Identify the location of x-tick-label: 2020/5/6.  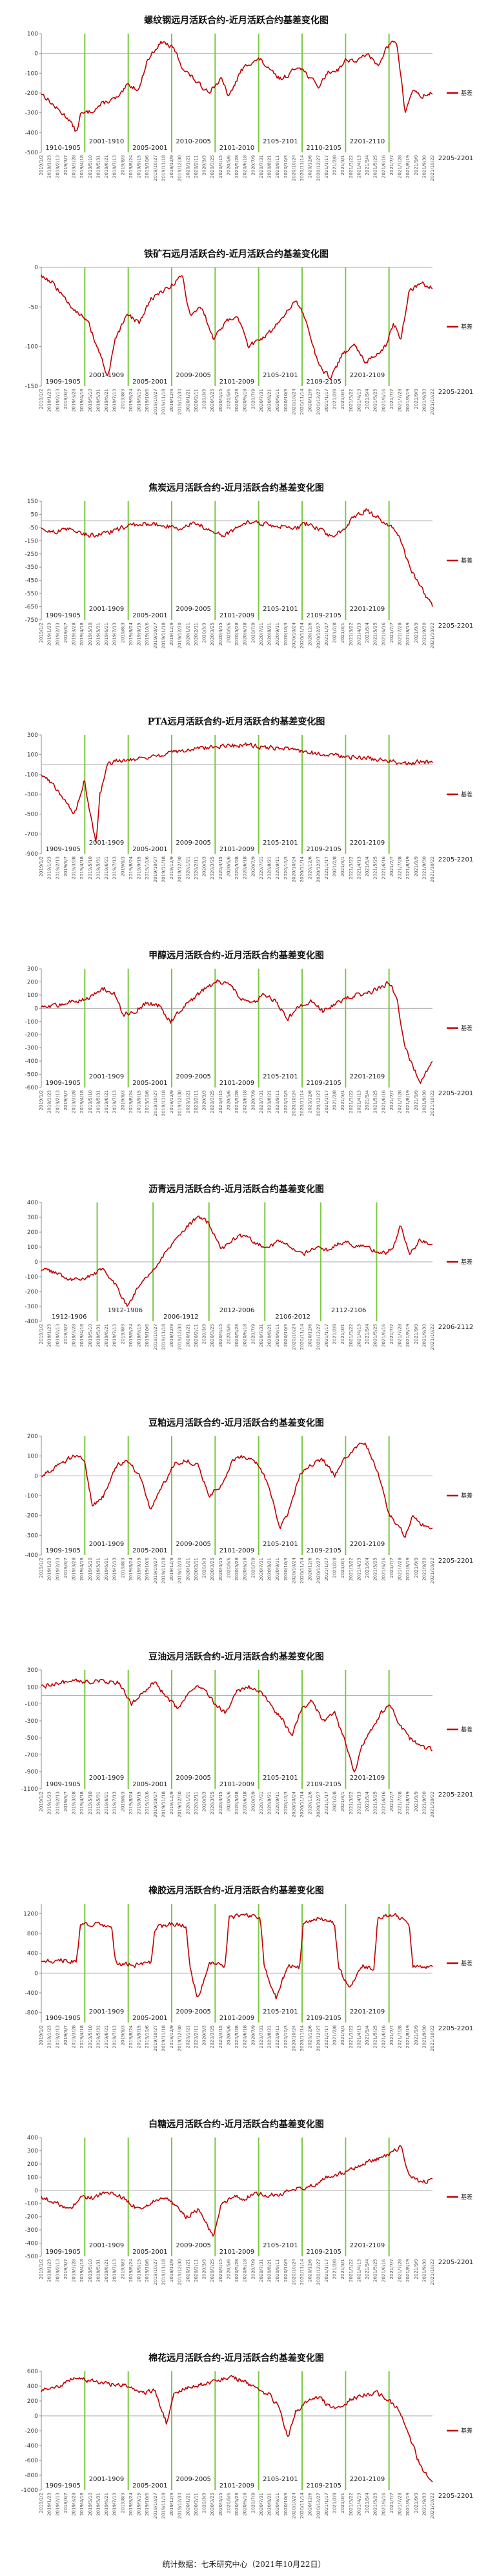
(228, 2502).